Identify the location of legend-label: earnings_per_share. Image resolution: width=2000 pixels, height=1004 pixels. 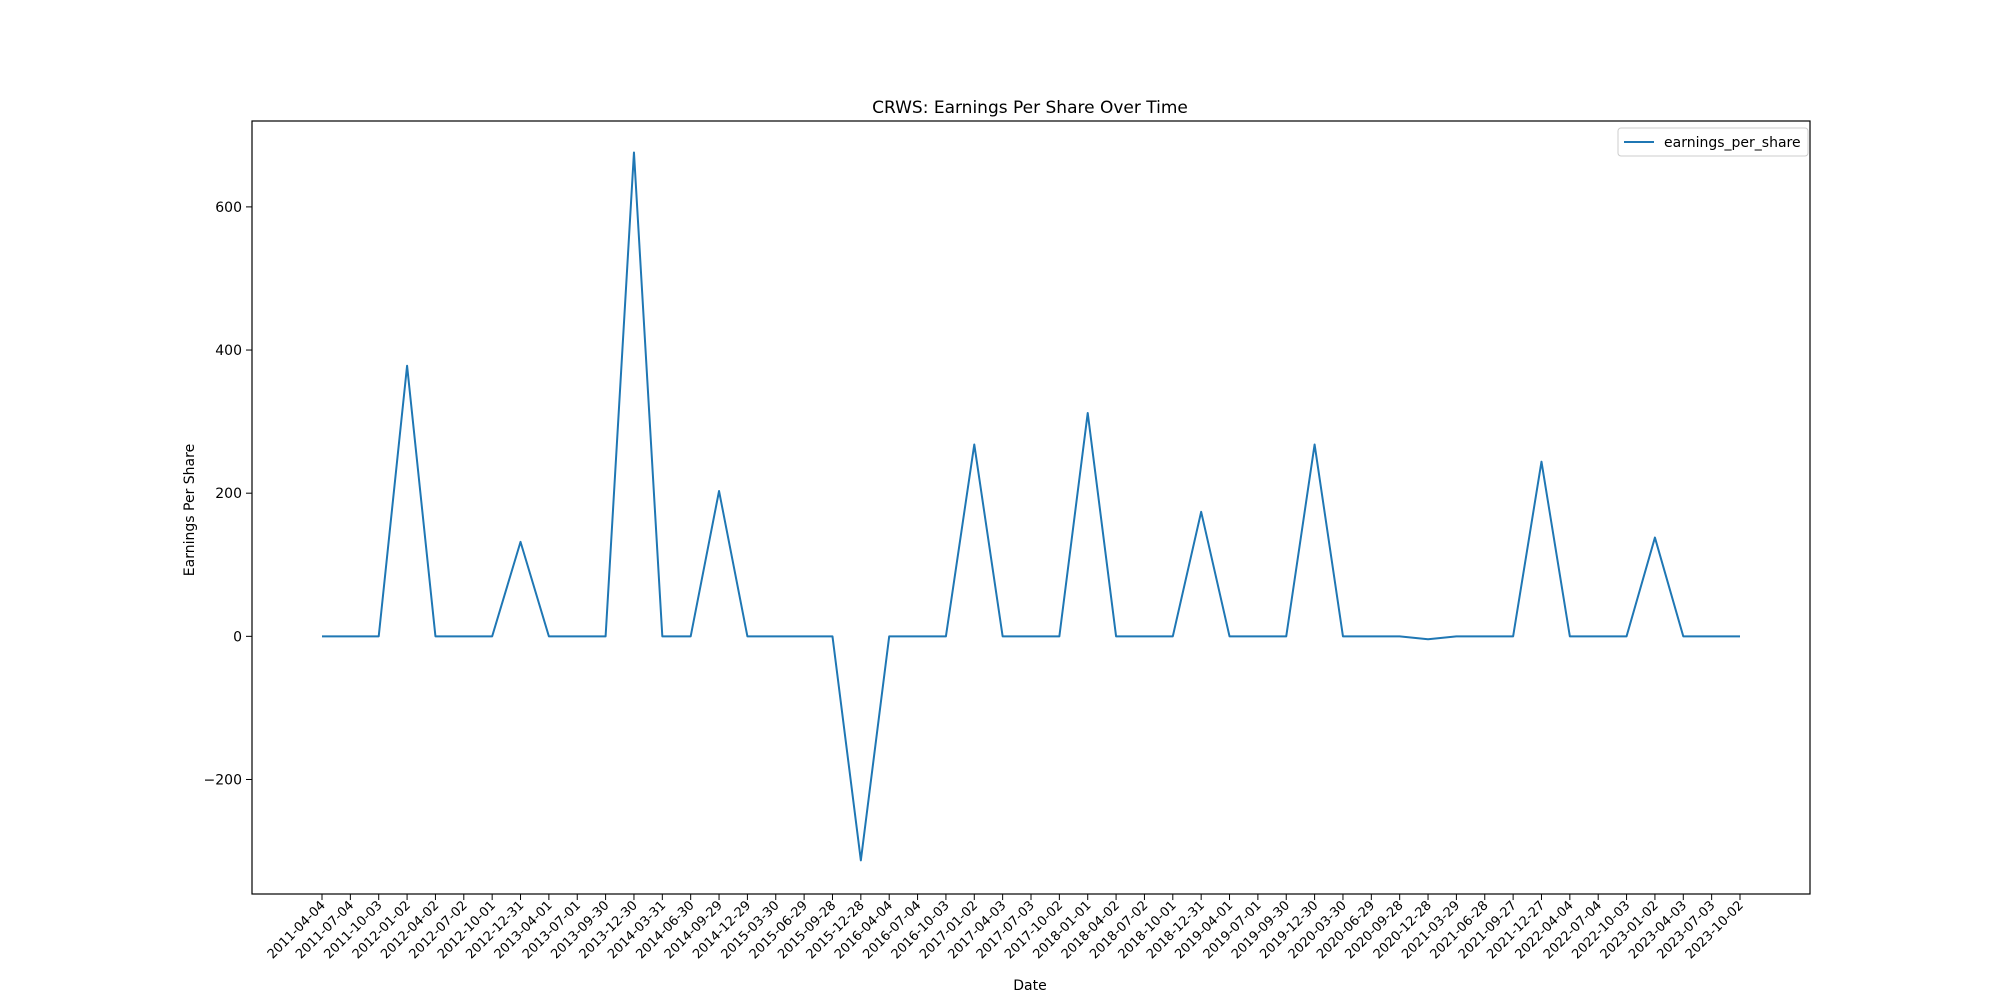
(1732, 143).